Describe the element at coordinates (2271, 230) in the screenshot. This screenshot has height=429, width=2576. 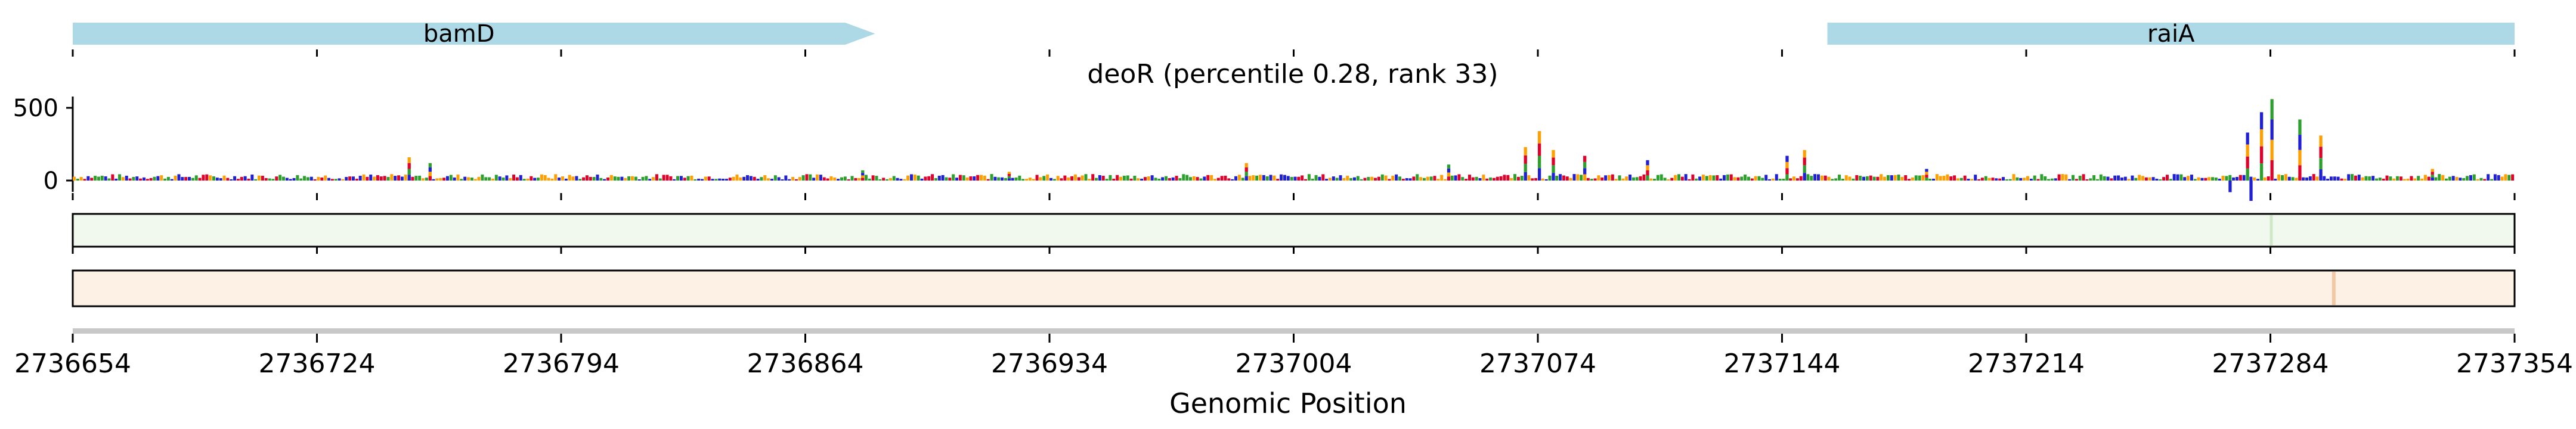
I see `heat-track-1-marks` at that location.